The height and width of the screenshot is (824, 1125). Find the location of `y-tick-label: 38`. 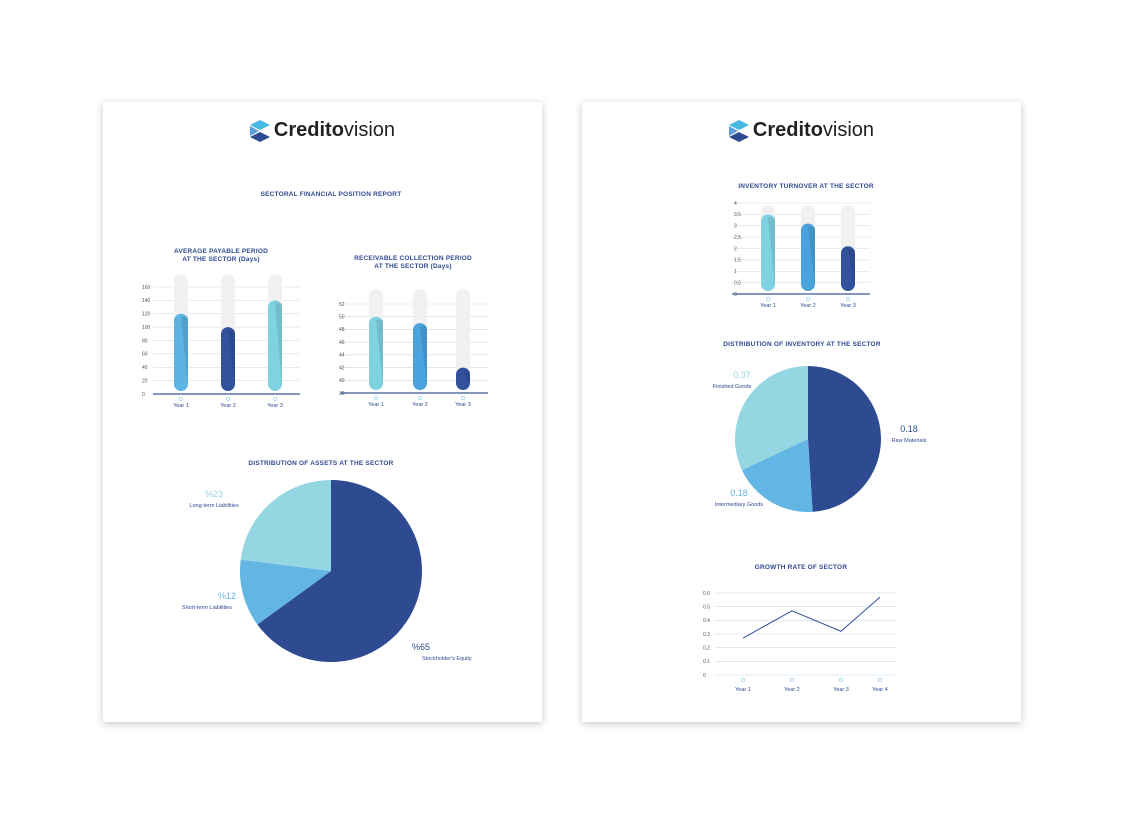

y-tick-label: 38 is located at coordinates (342, 394).